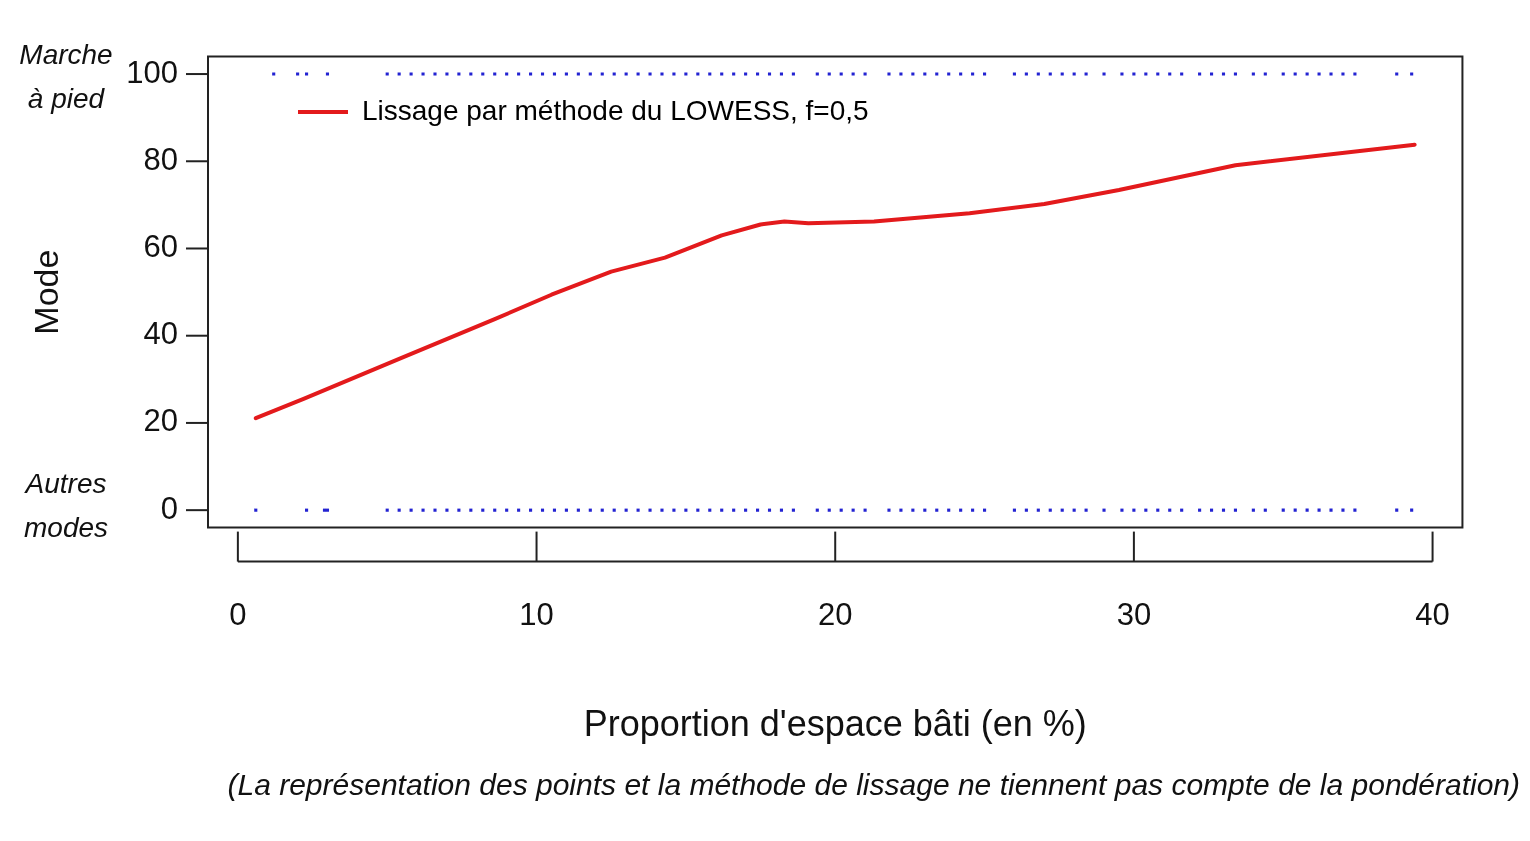 This screenshot has width=1530, height=841. I want to click on text: (La représentation des points et la méthode de lissage ne tiennent pas compte de la pondération), so click(873, 785).